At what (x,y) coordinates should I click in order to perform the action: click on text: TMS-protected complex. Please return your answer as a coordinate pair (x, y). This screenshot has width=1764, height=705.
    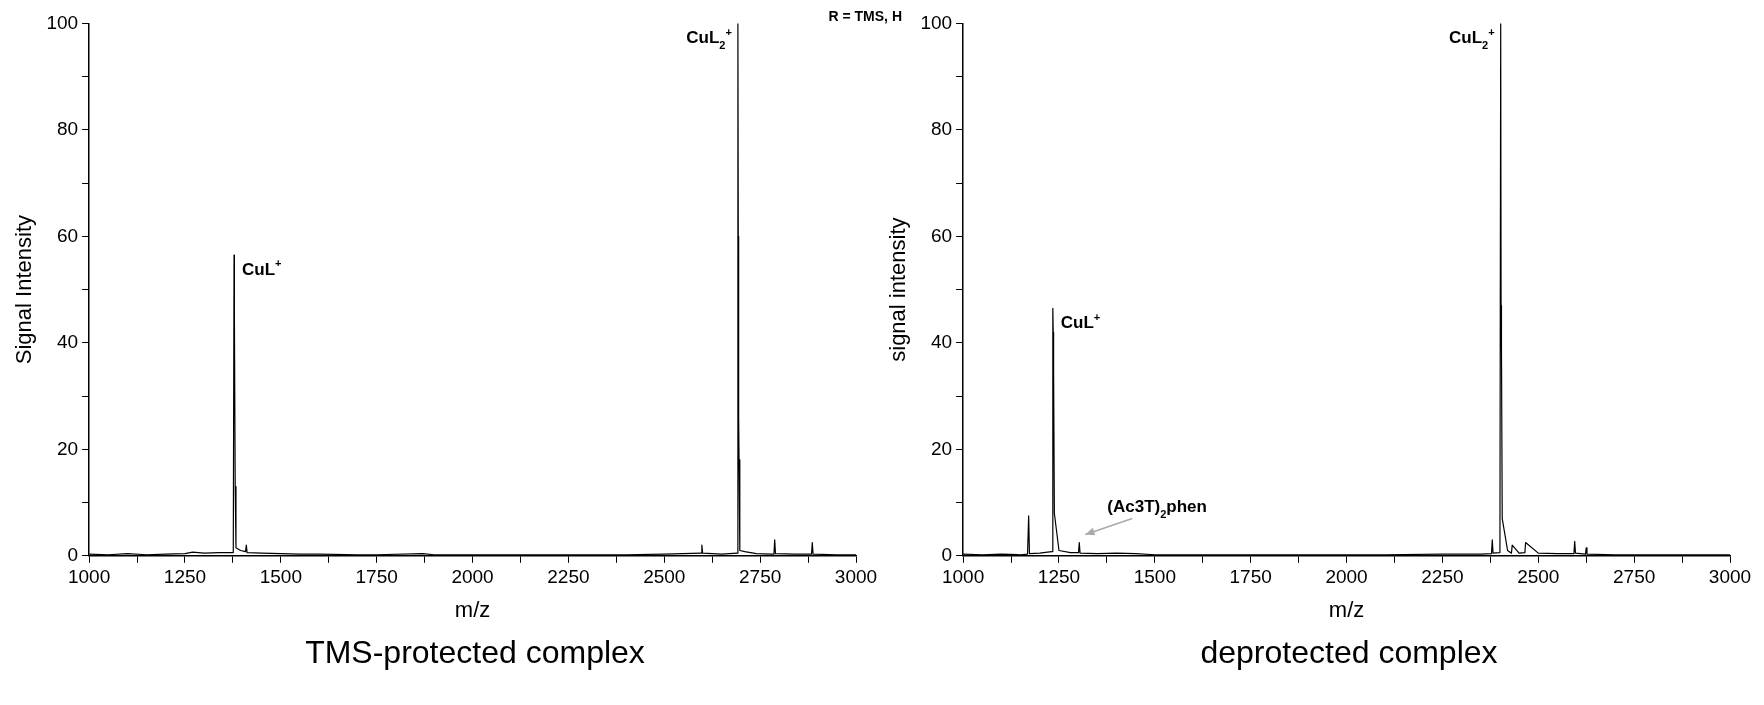
    Looking at the image, I should click on (475, 652).